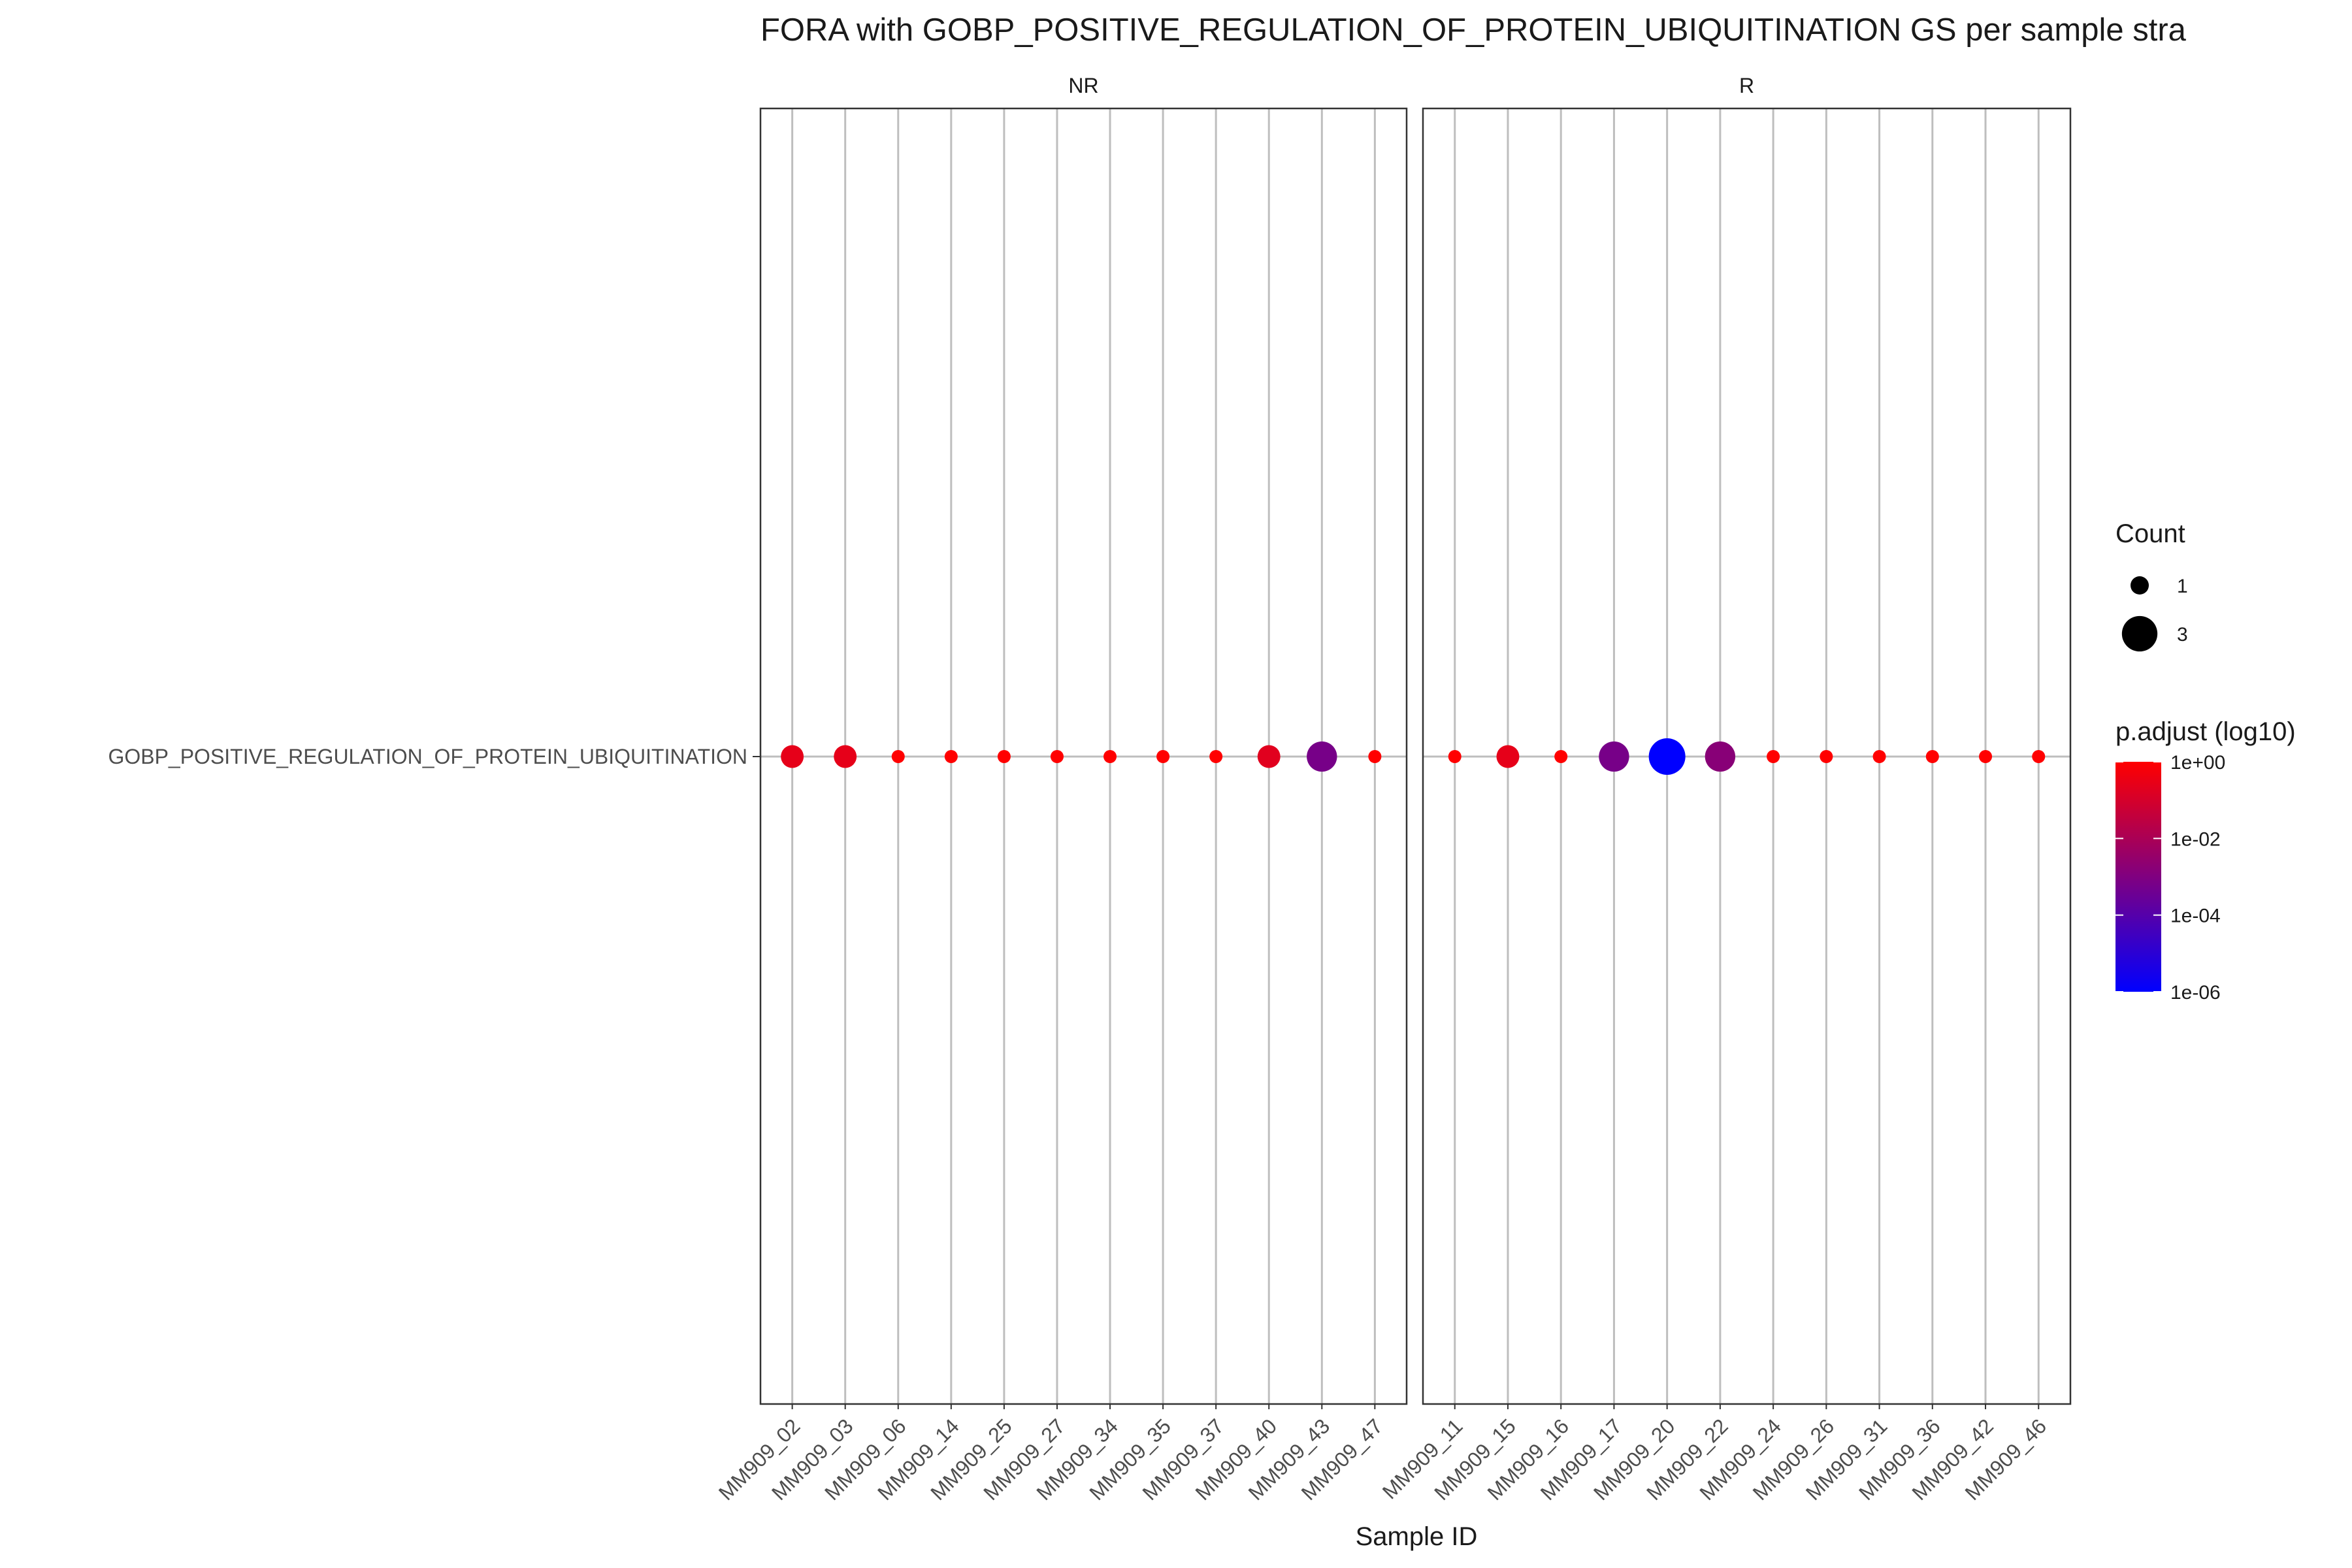  I want to click on color-legend-label: 1e-04, so click(2195, 916).